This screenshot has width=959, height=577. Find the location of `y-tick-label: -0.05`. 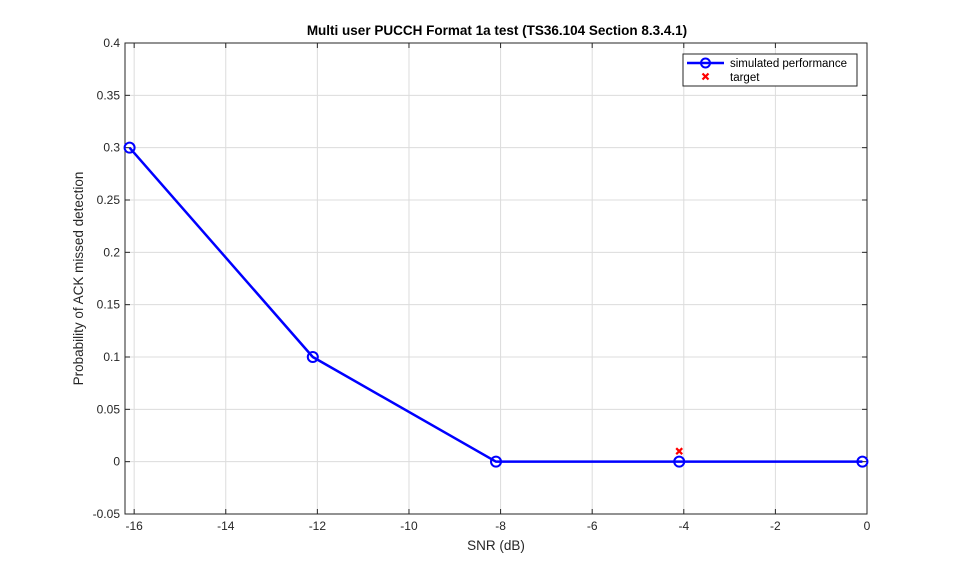

y-tick-label: -0.05 is located at coordinates (107, 514).